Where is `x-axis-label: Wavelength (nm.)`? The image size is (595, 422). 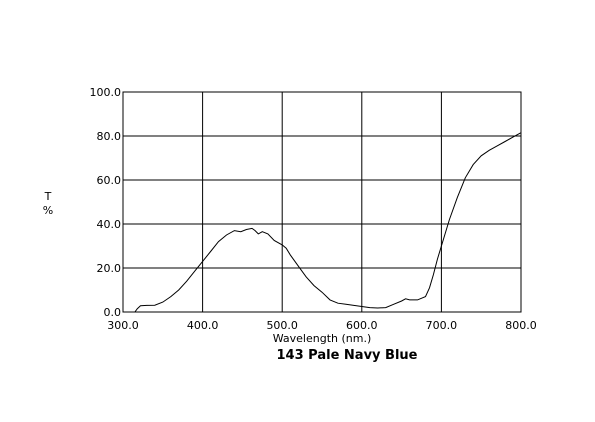 x-axis-label: Wavelength (nm.) is located at coordinates (322, 338).